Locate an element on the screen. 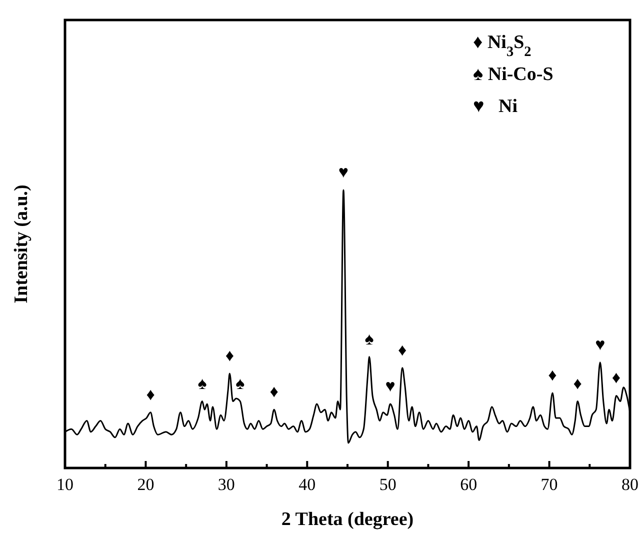 The image size is (642, 543). text: ♥ Ni is located at coordinates (495, 106).